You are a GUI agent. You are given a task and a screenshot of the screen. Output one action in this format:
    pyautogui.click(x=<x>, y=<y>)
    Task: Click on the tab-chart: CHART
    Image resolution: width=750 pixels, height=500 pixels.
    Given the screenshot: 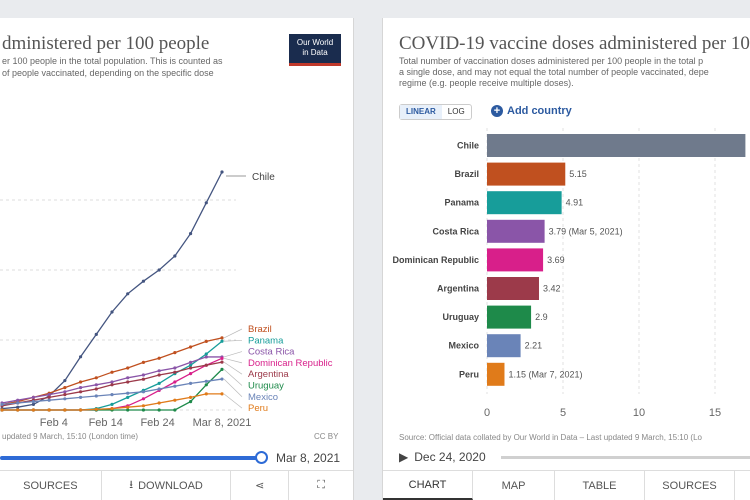 What is the action you would take?
    pyautogui.click(x=428, y=485)
    